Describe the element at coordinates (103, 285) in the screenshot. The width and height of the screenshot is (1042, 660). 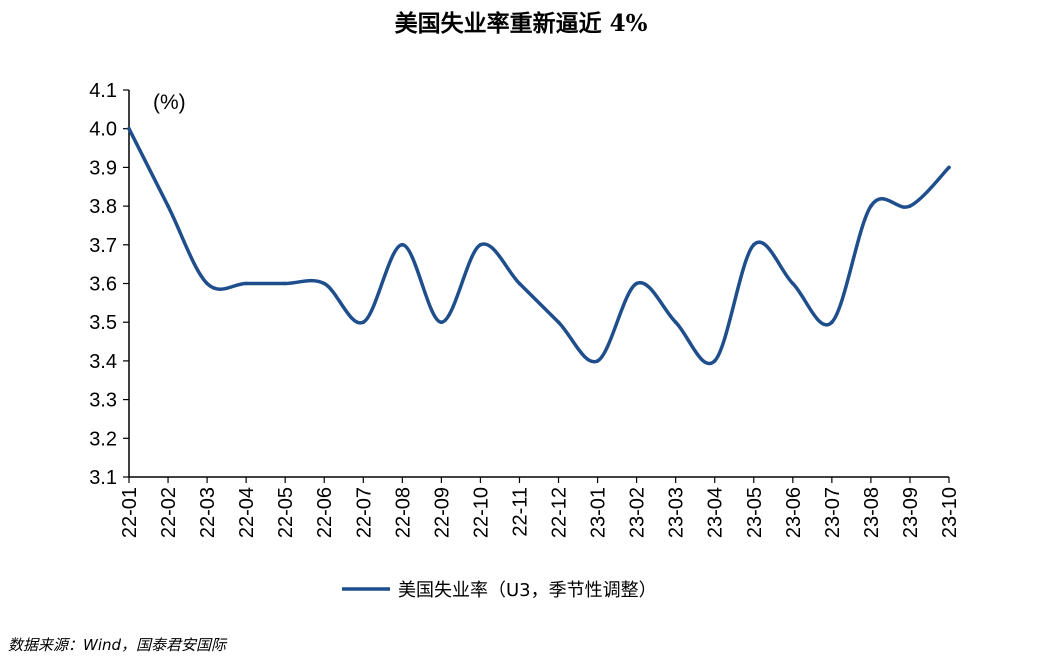
I see `y-tick-label: 3.6` at that location.